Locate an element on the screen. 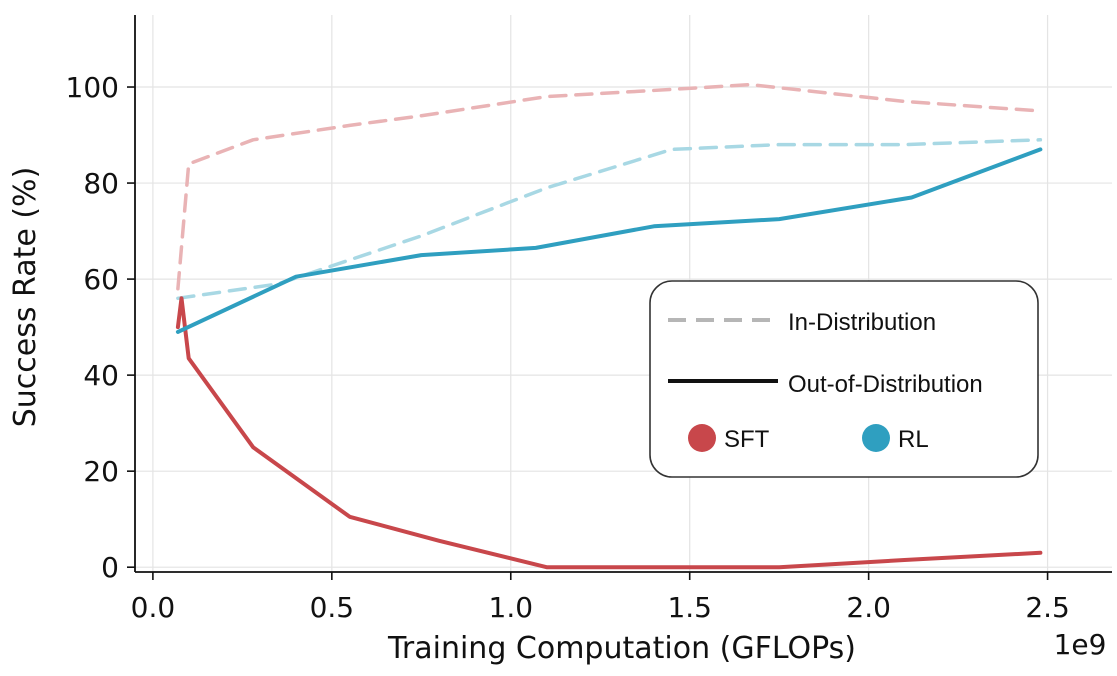  legend-box is located at coordinates (844, 379).